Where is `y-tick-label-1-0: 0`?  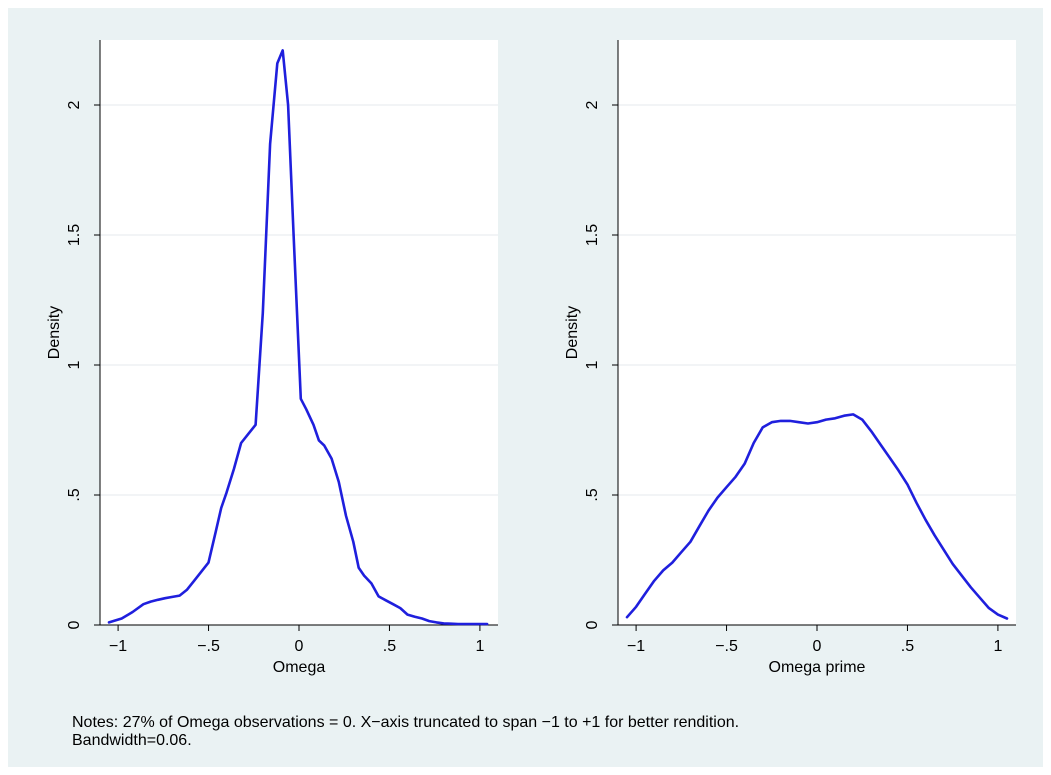
y-tick-label-1-0: 0 is located at coordinates (74, 624).